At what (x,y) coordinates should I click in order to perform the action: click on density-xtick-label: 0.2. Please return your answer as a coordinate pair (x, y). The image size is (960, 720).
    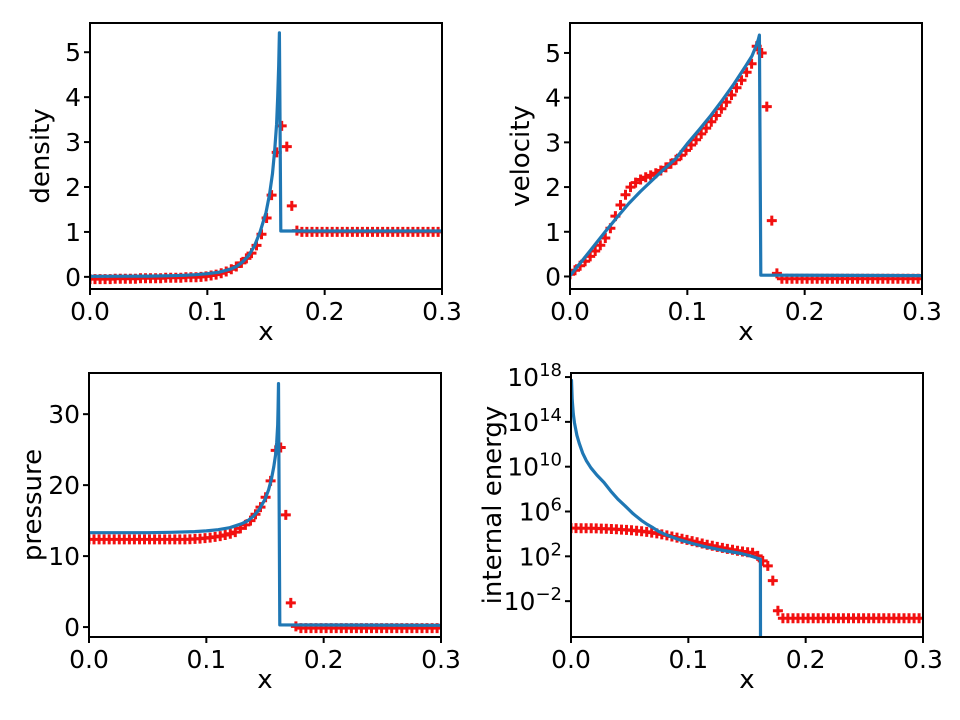
    Looking at the image, I should click on (325, 311).